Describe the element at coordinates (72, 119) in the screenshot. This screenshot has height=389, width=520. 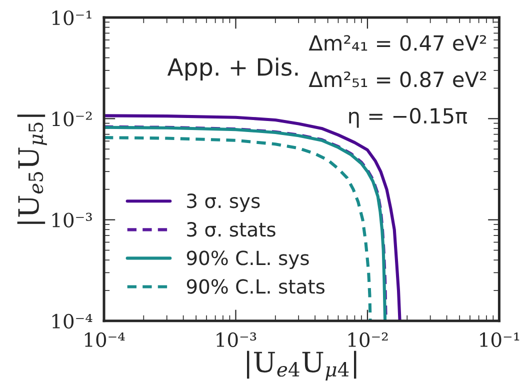
I see `y-tick-label: 10⁻²` at that location.